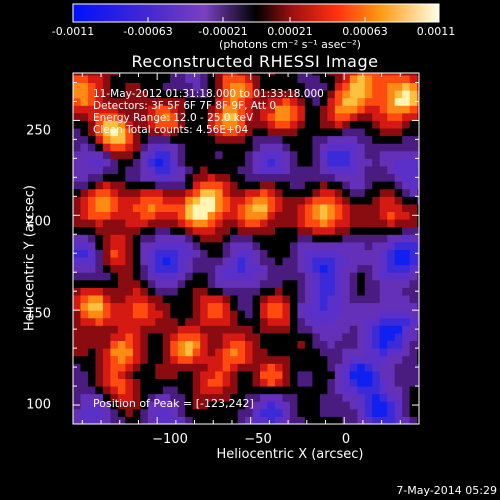 This screenshot has width=500, height=500. What do you see at coordinates (256, 13) in the screenshot?
I see `colorbar` at bounding box center [256, 13].